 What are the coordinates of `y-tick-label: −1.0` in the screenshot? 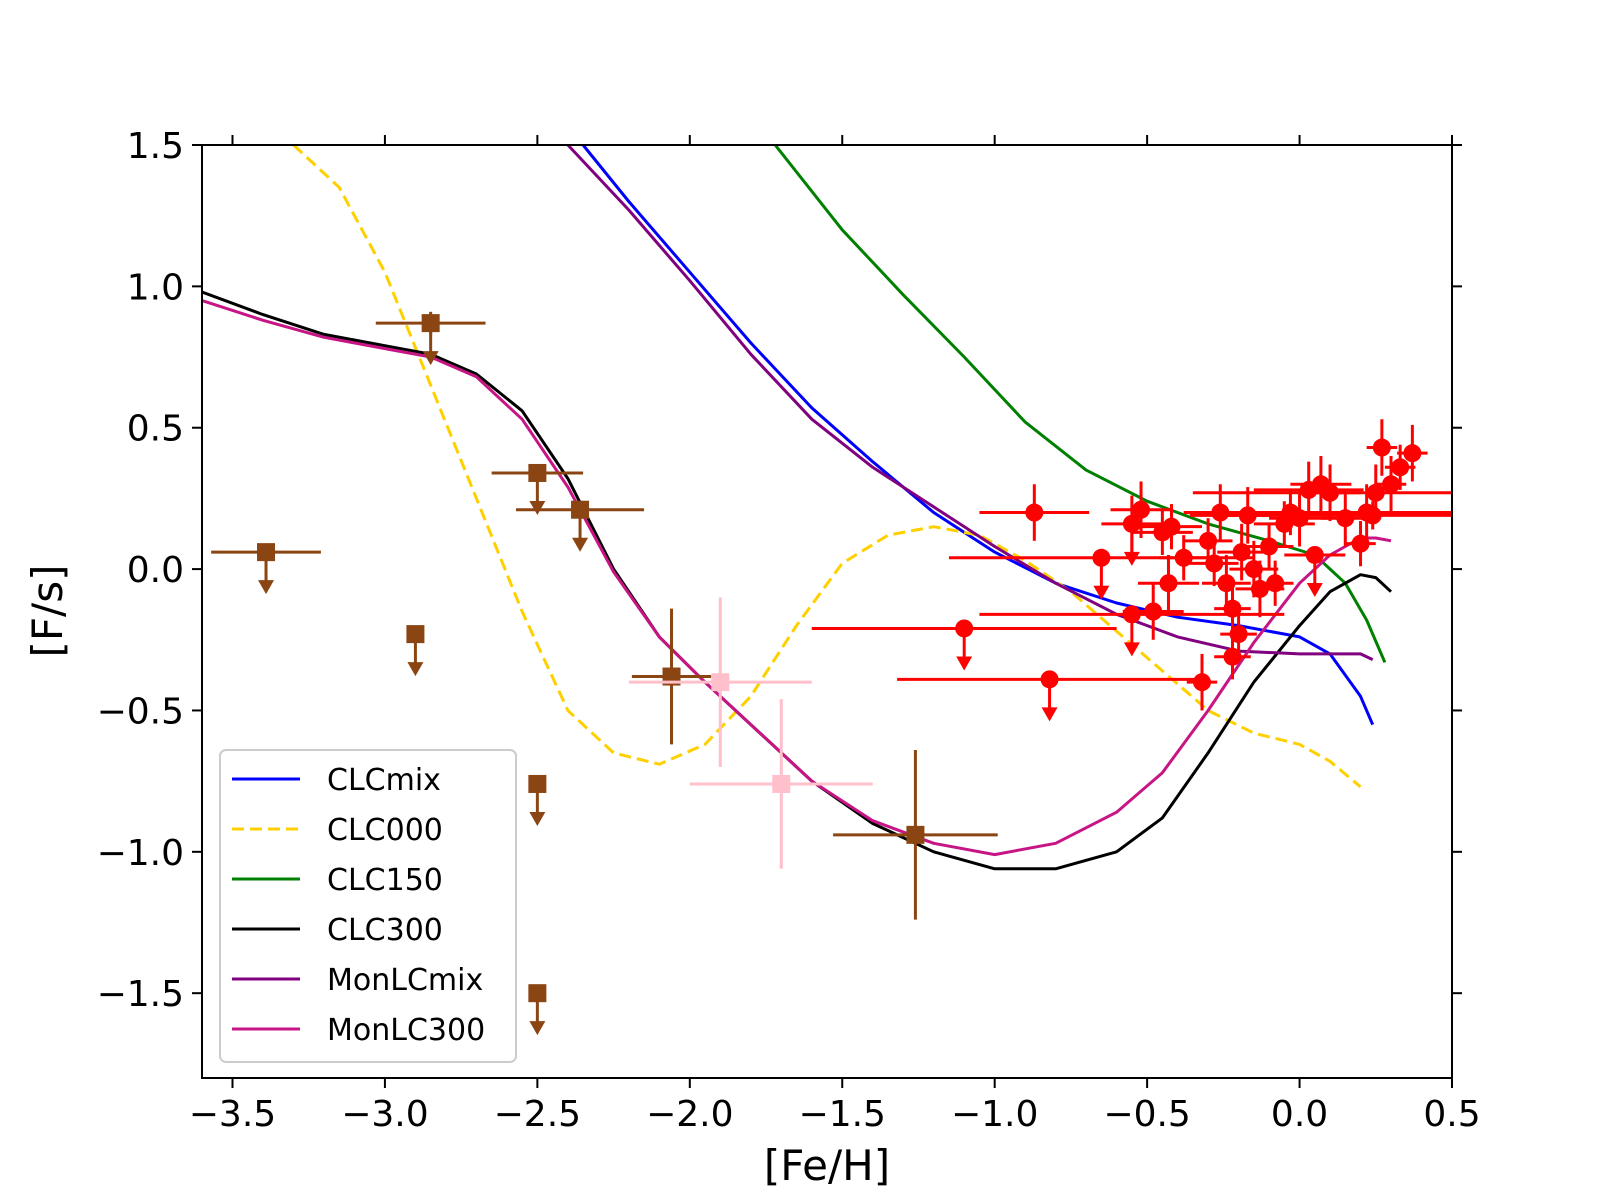 It's located at (140, 853).